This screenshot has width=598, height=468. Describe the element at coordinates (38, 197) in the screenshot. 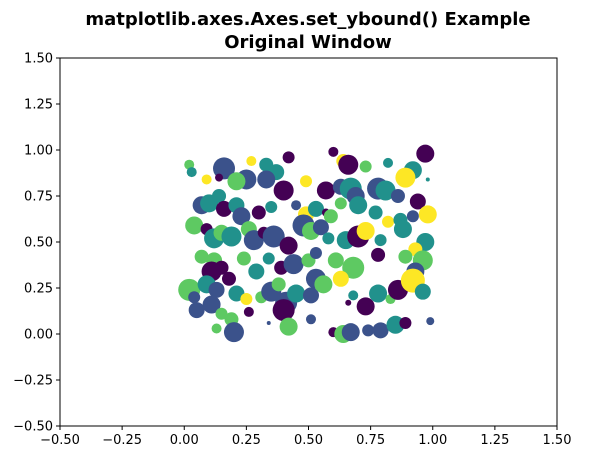

I see `y-tick-label: 0.75` at that location.